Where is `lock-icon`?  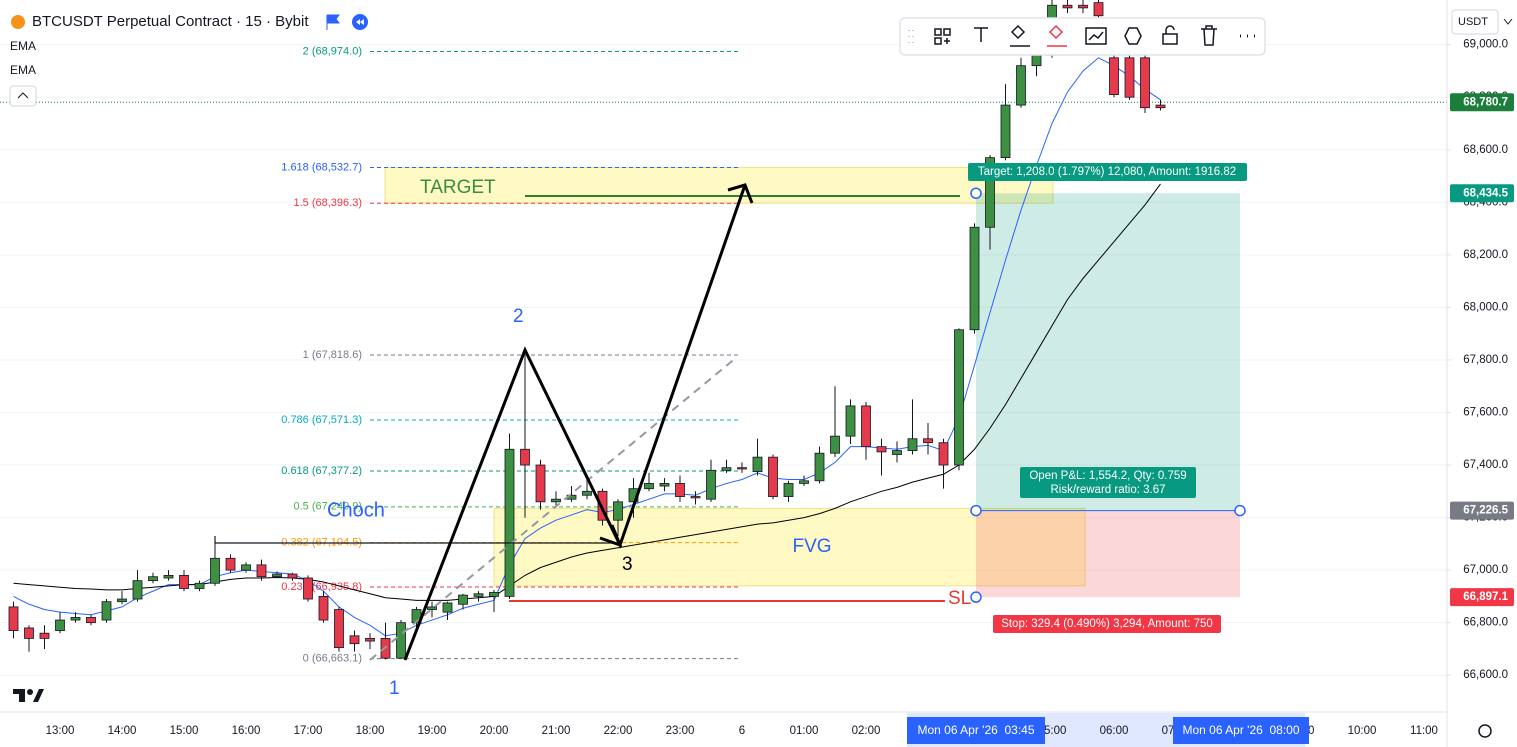
lock-icon is located at coordinates (1170, 35).